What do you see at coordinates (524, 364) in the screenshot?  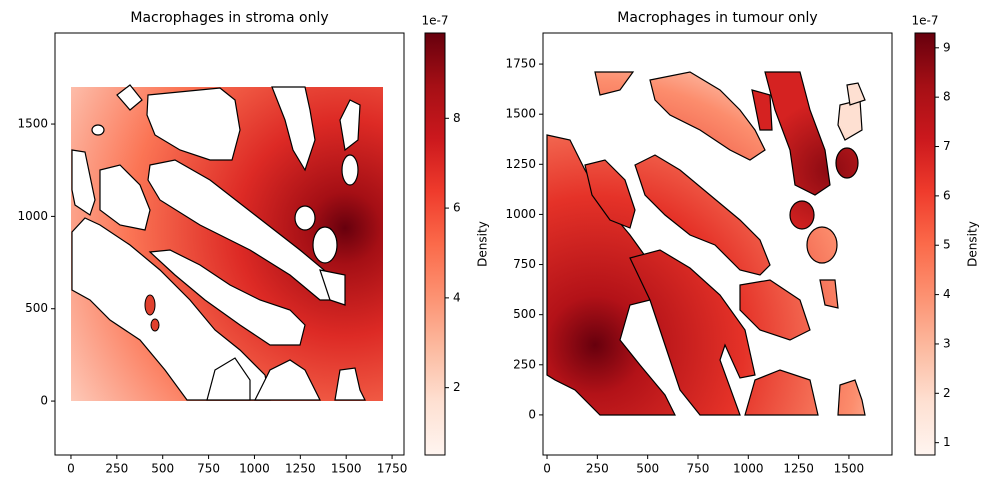 I see `y-tick-label: 250` at bounding box center [524, 364].